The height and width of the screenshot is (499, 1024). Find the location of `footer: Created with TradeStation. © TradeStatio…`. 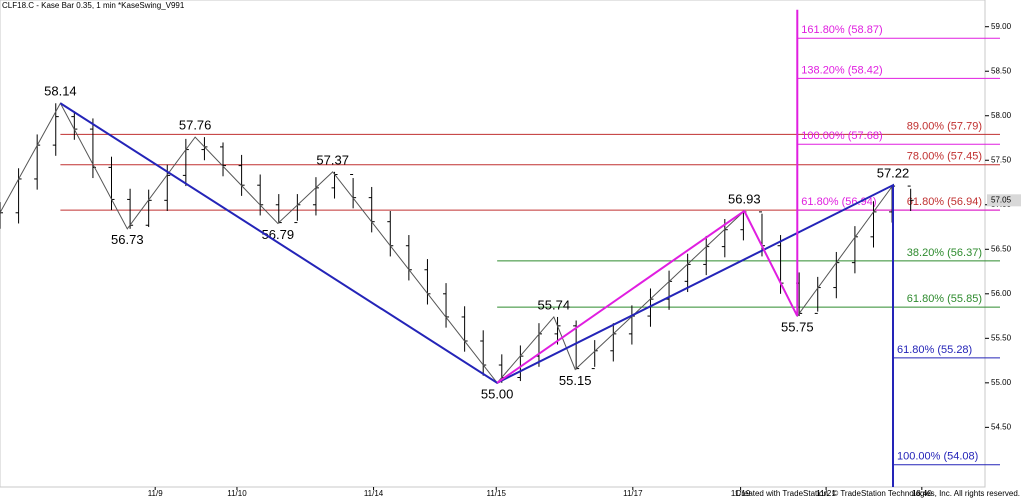

footer: Created with TradeStation. © TradeStatio… is located at coordinates (877, 493).